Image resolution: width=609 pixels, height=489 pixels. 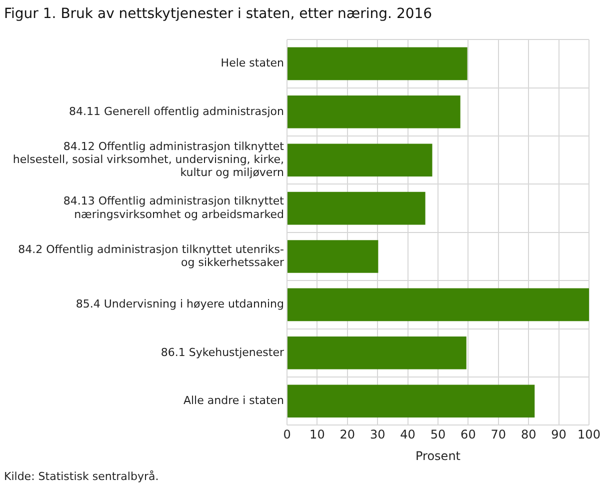 What do you see at coordinates (468, 435) in the screenshot?
I see `x-tick-label: 60` at bounding box center [468, 435].